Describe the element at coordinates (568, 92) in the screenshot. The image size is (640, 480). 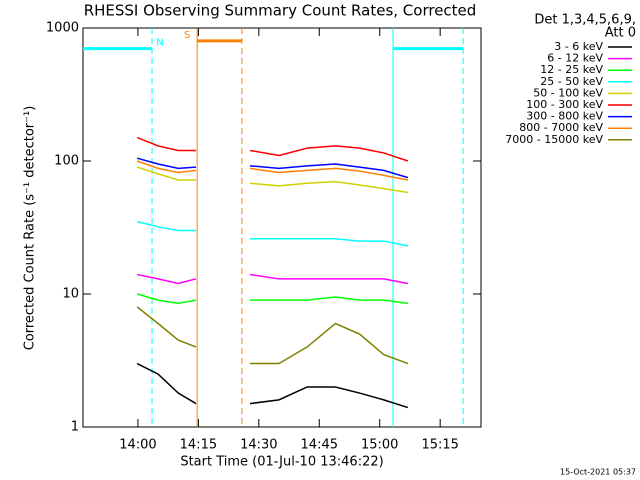
I see `legend-label: 50 - 100 keV` at that location.